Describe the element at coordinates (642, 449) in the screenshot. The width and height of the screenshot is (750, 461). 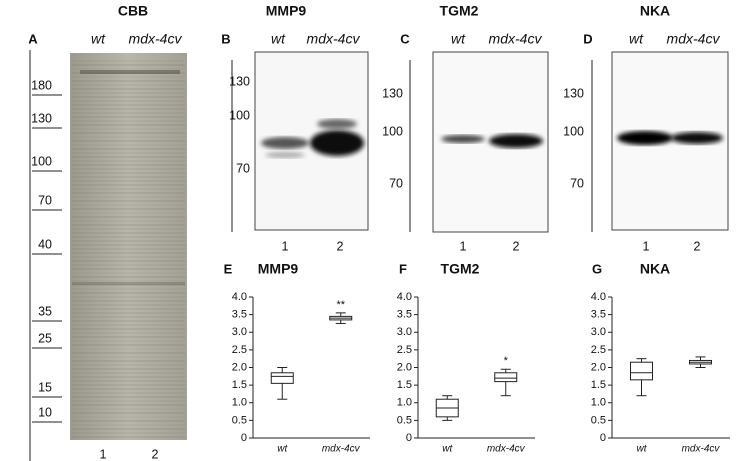
I see `x-tick-label: wt` at that location.